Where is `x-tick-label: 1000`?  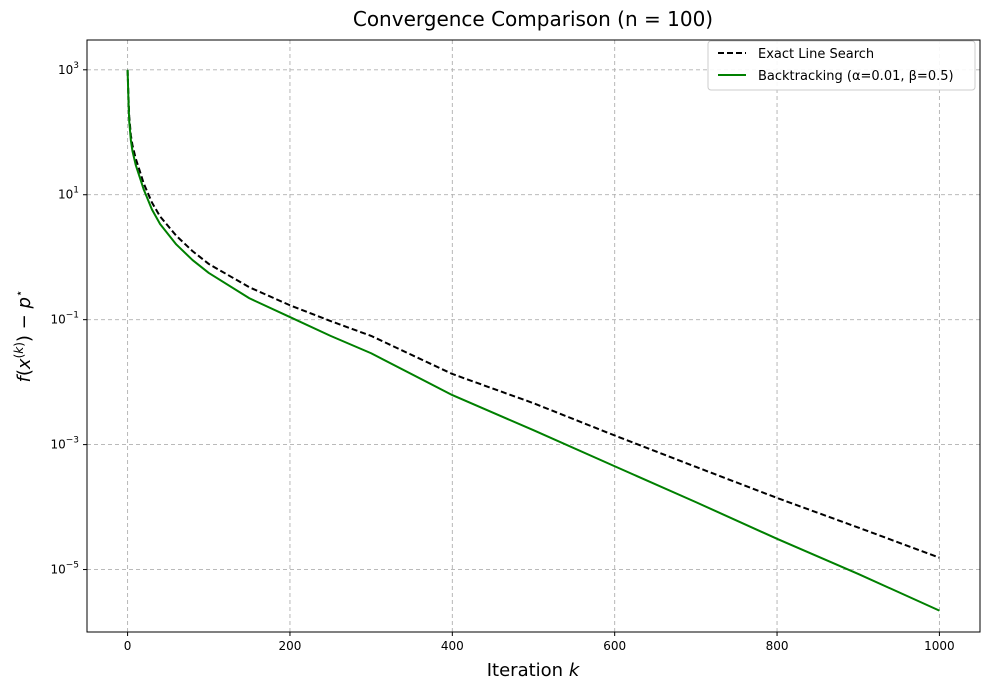 x-tick-label: 1000 is located at coordinates (939, 646).